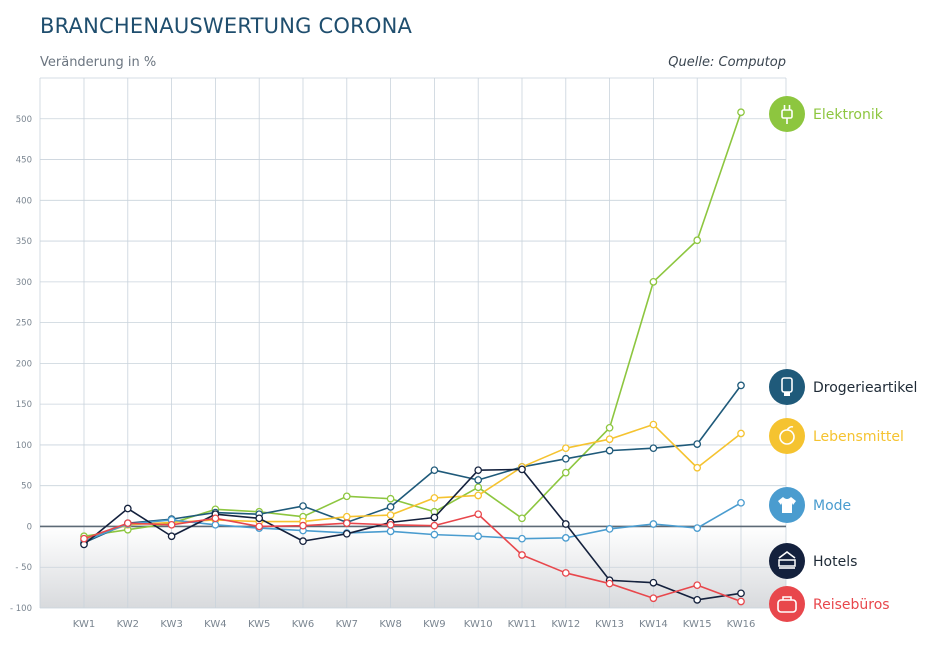 Image resolution: width=930 pixels, height=653 pixels. I want to click on legend-item-mode: Mode, so click(810, 505).